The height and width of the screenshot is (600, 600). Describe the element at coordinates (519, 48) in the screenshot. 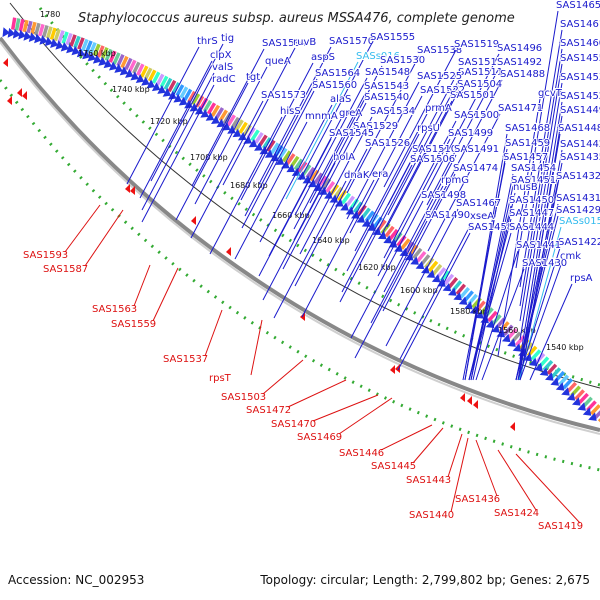

I see `forward-gene-label: SAS1496` at that location.